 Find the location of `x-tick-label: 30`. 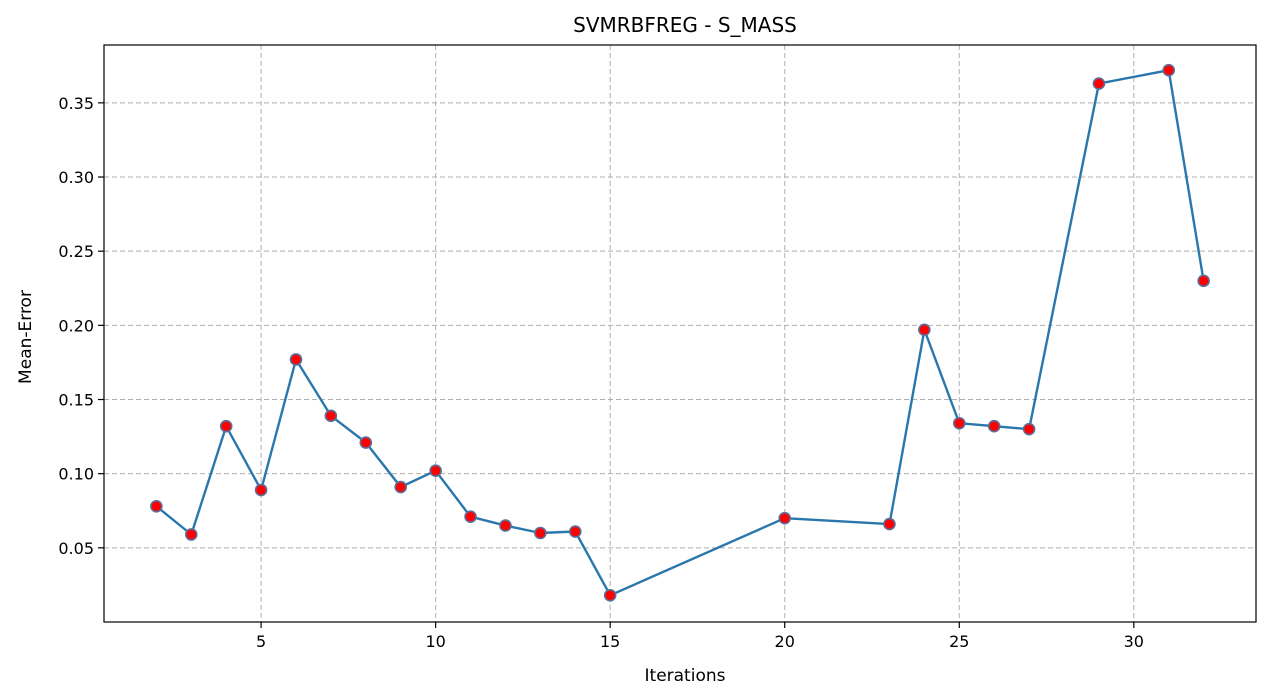

x-tick-label: 30 is located at coordinates (1134, 641).